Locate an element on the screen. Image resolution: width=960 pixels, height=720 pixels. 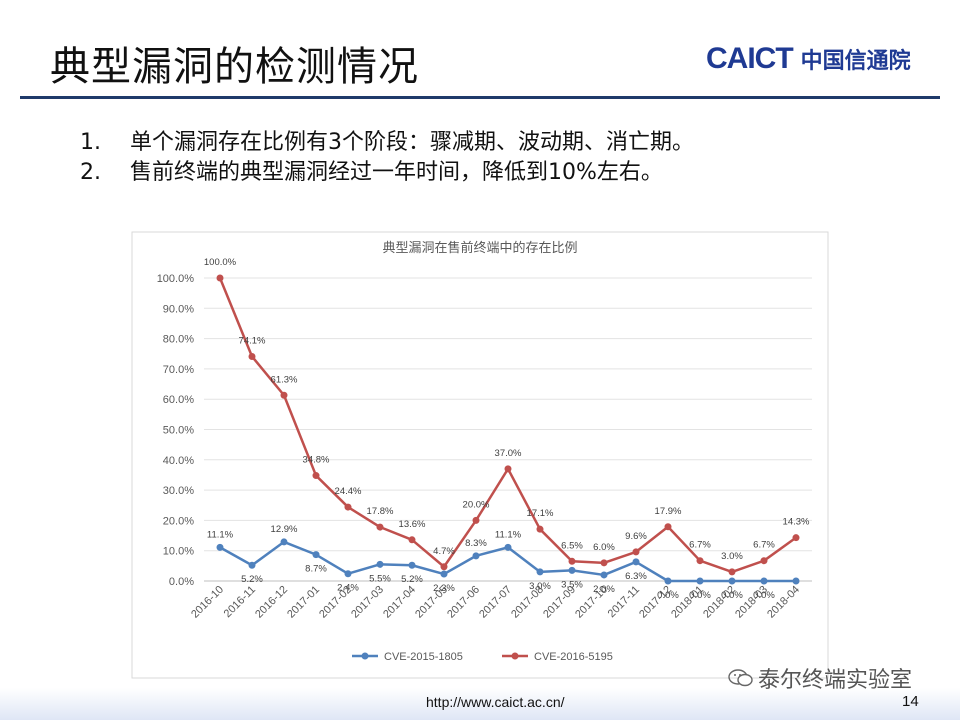
y-tick-label: 50.0% is located at coordinates (178, 431).